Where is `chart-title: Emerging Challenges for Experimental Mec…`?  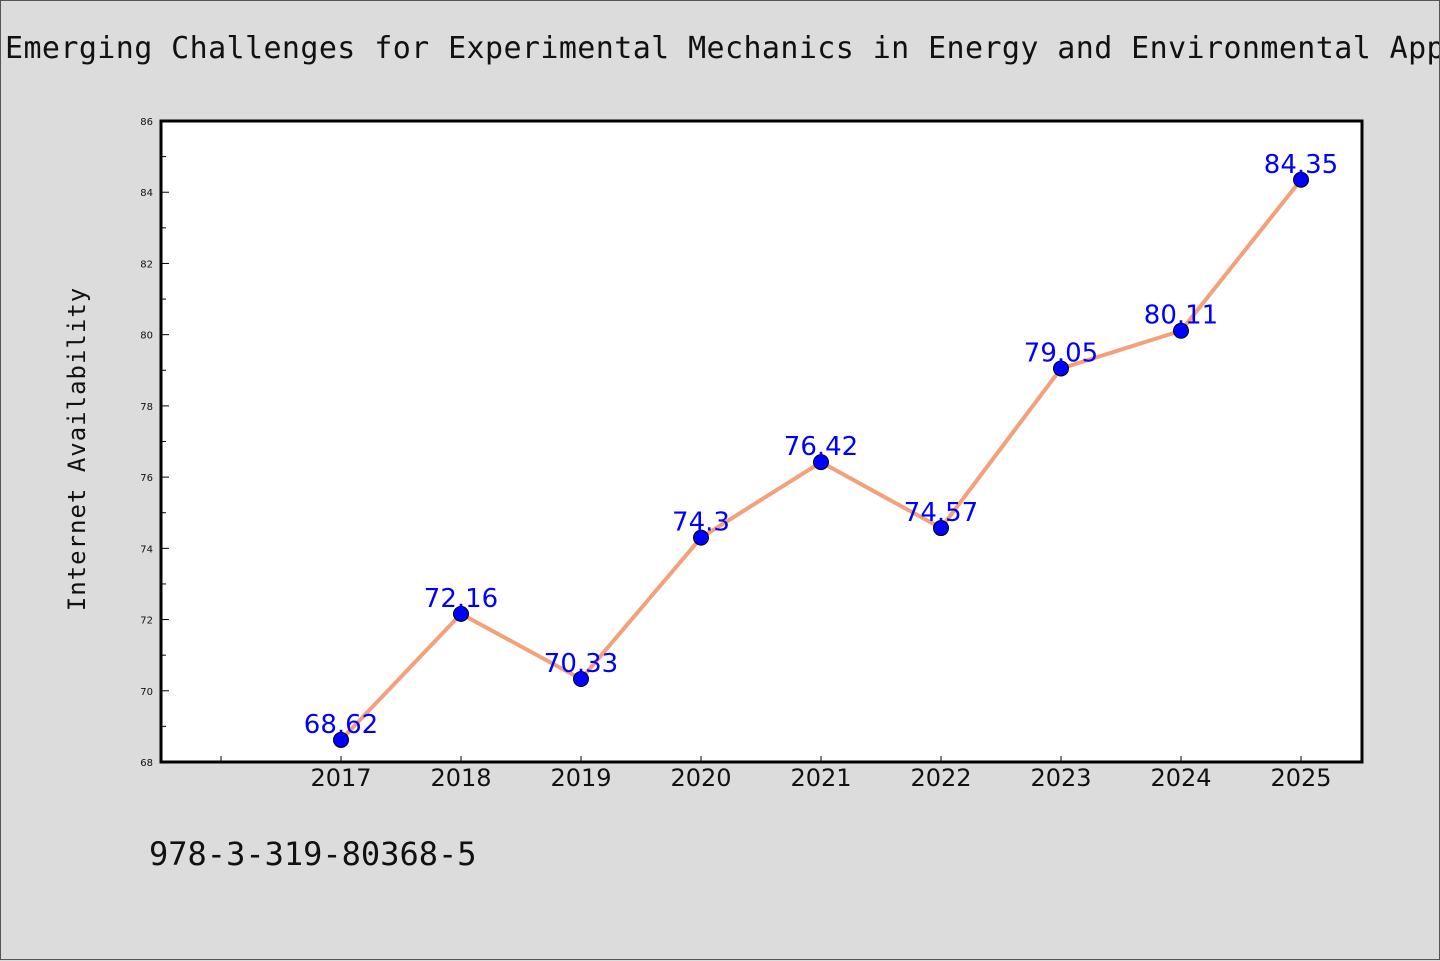
chart-title: Emerging Challenges for Experimental Mec… is located at coordinates (722, 48).